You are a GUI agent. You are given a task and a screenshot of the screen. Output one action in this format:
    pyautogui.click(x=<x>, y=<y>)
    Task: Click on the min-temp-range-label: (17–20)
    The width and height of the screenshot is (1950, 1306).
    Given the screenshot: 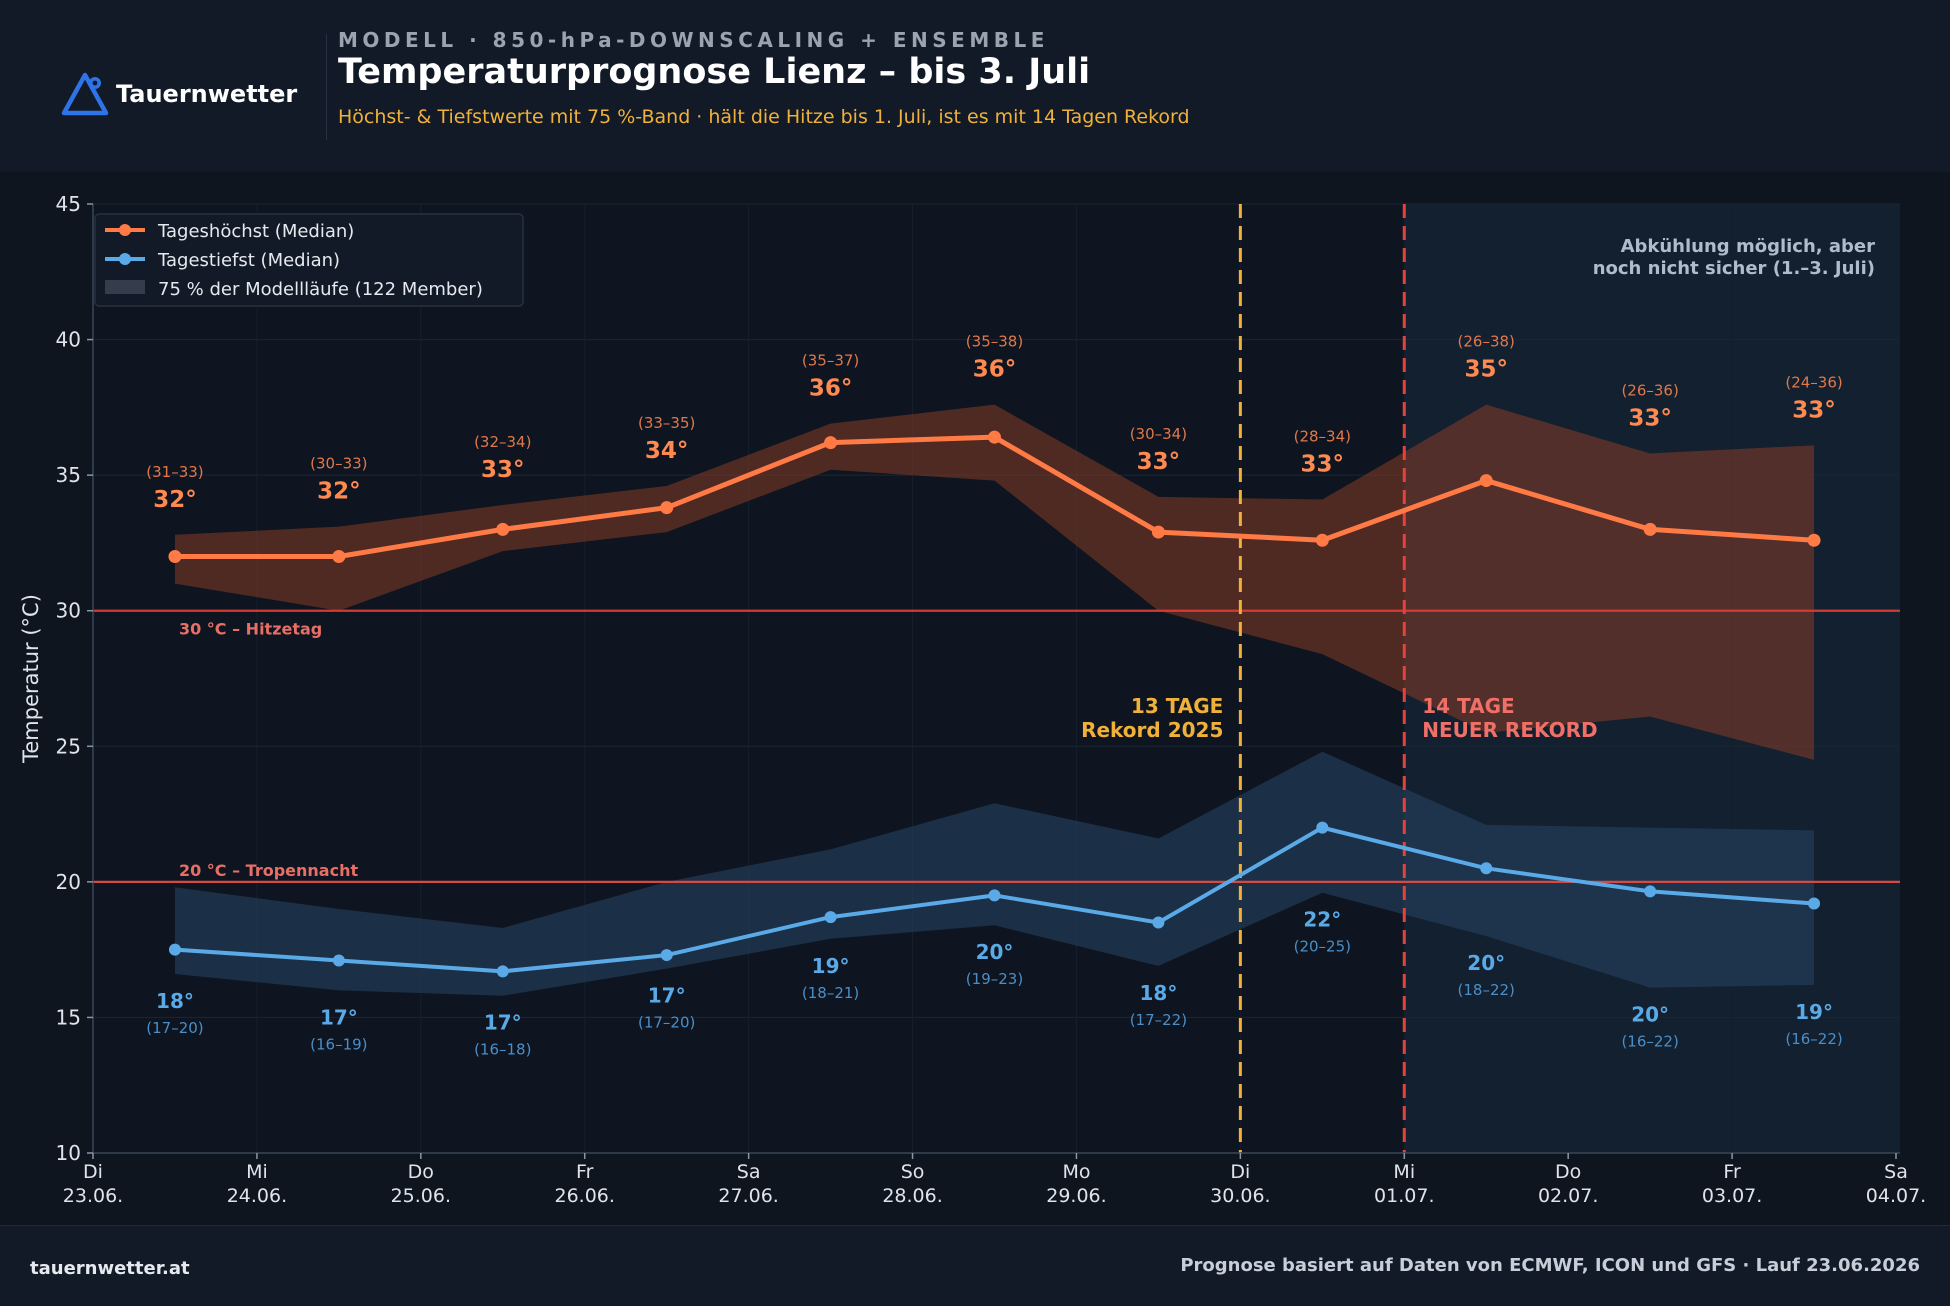 What is the action you would take?
    pyautogui.click(x=666, y=1023)
    